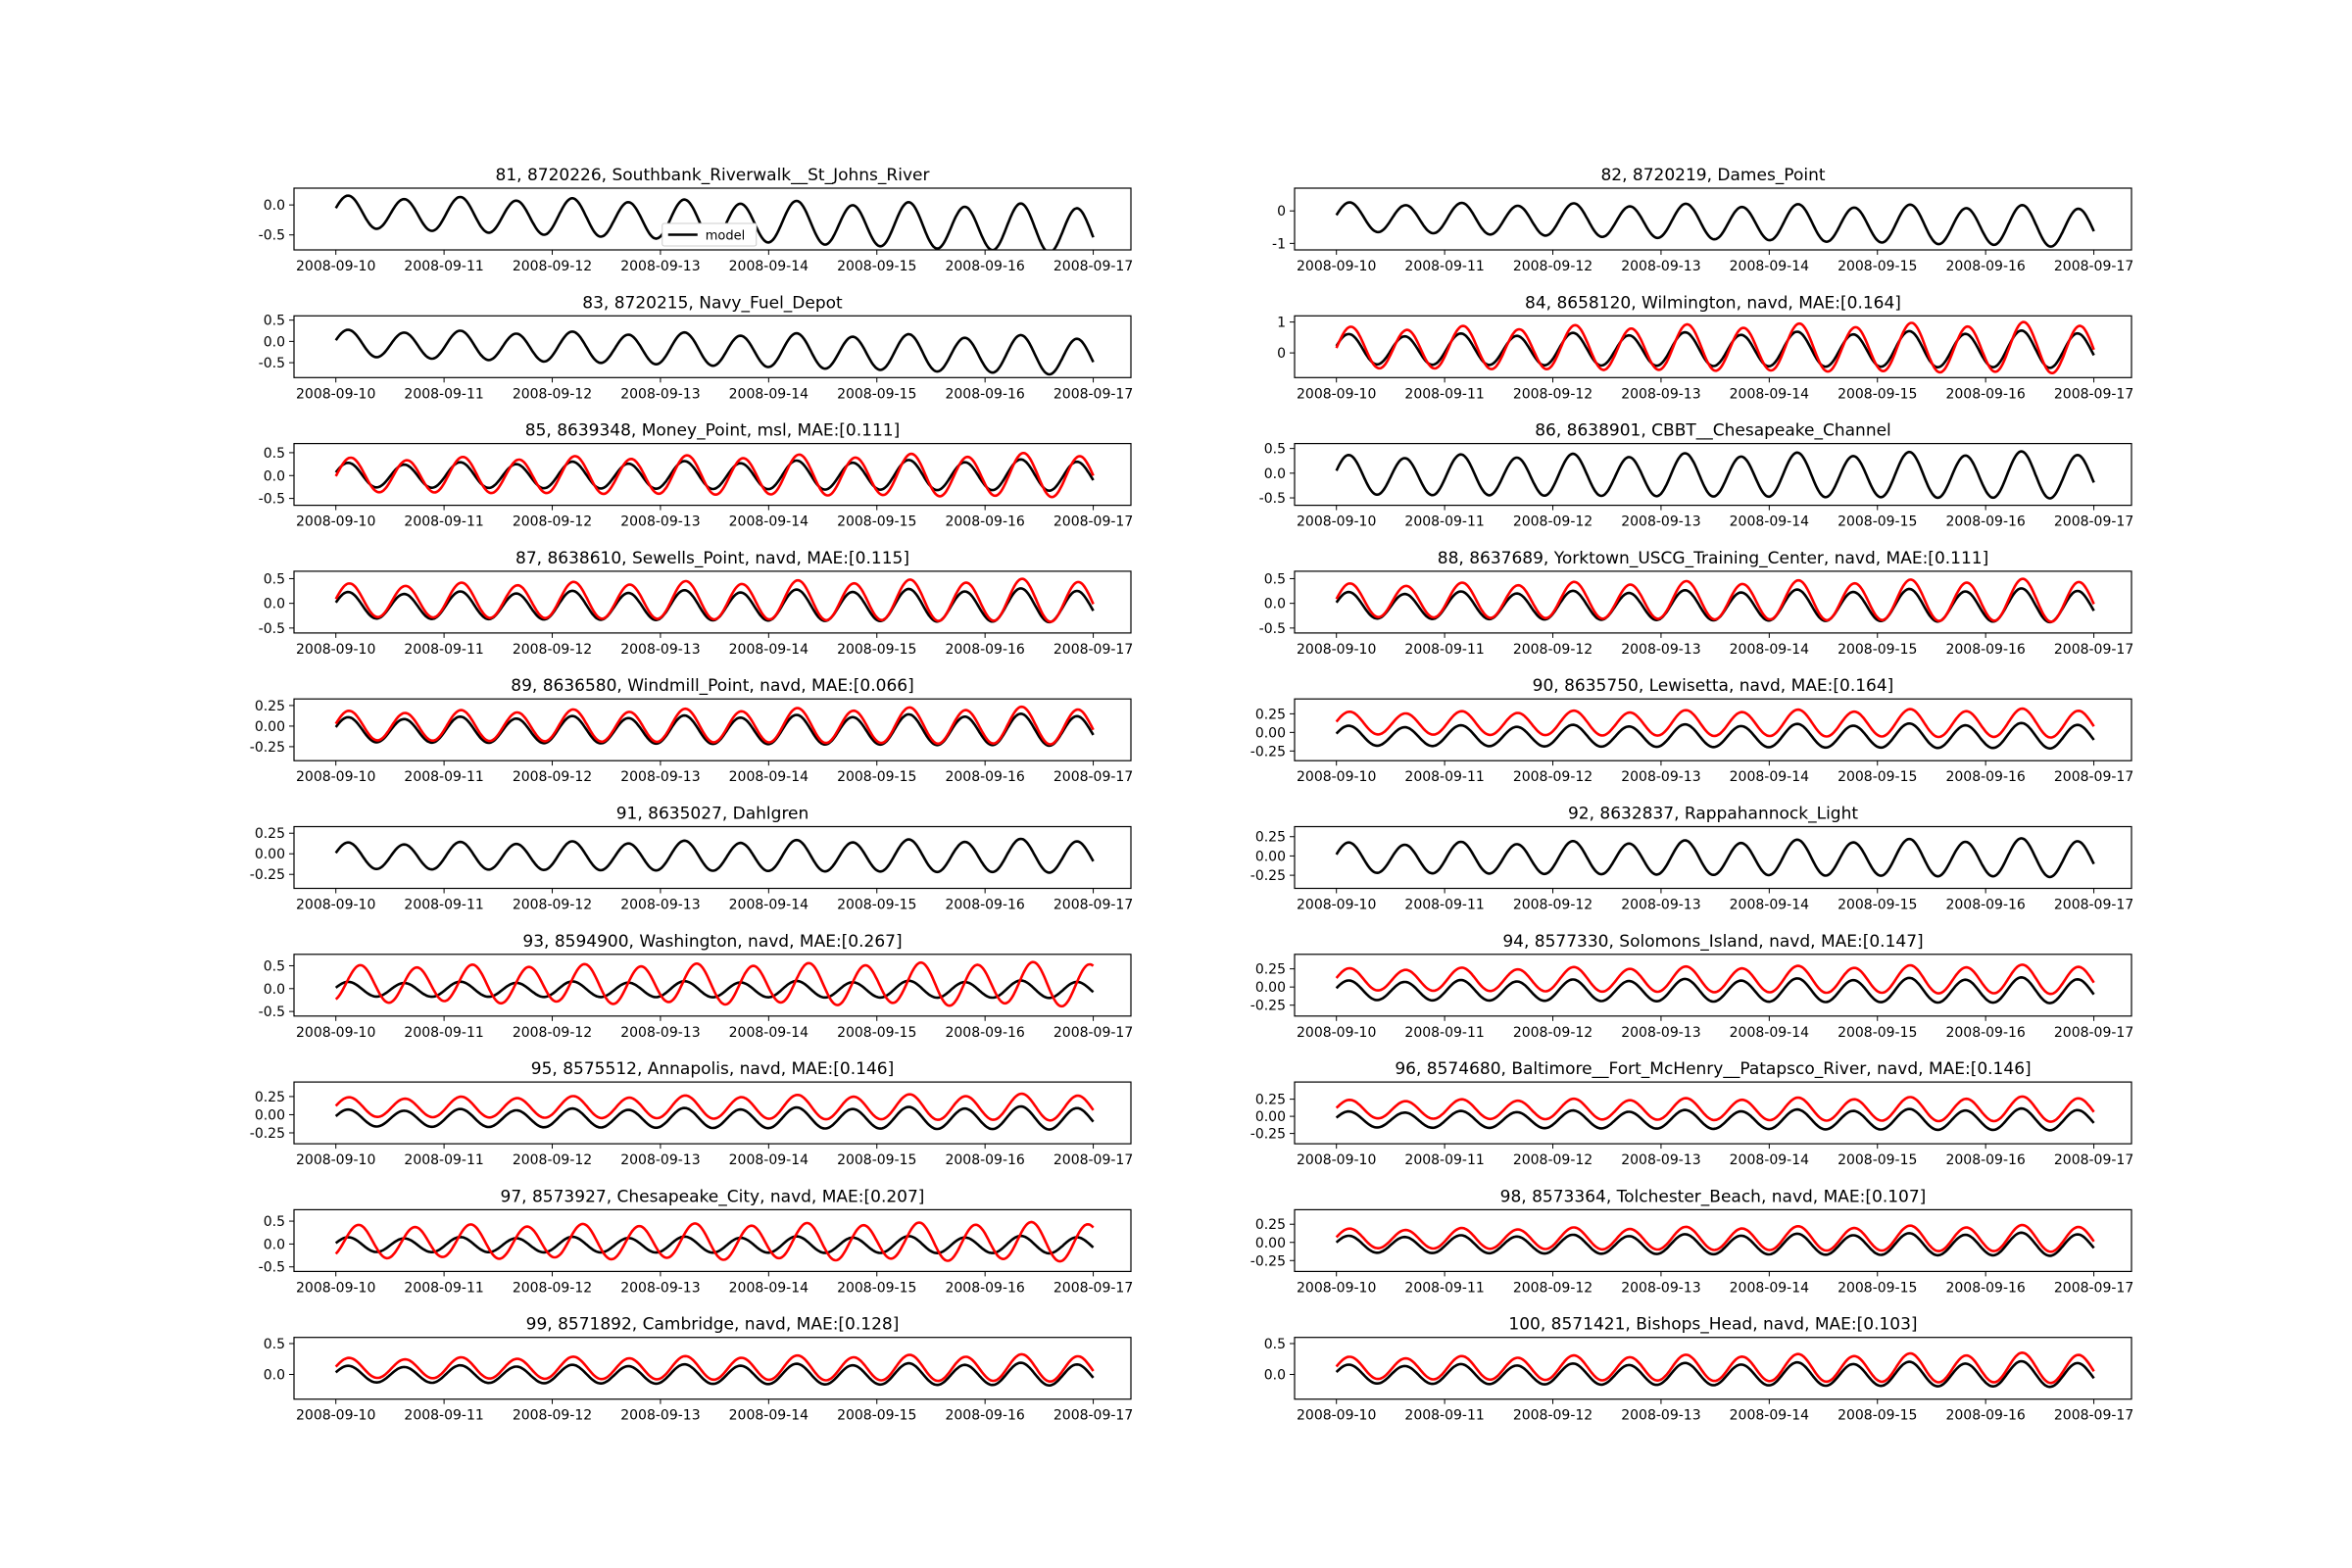 Image resolution: width=2352 pixels, height=1568 pixels. I want to click on y-tick-label: 0.00, so click(270, 1115).